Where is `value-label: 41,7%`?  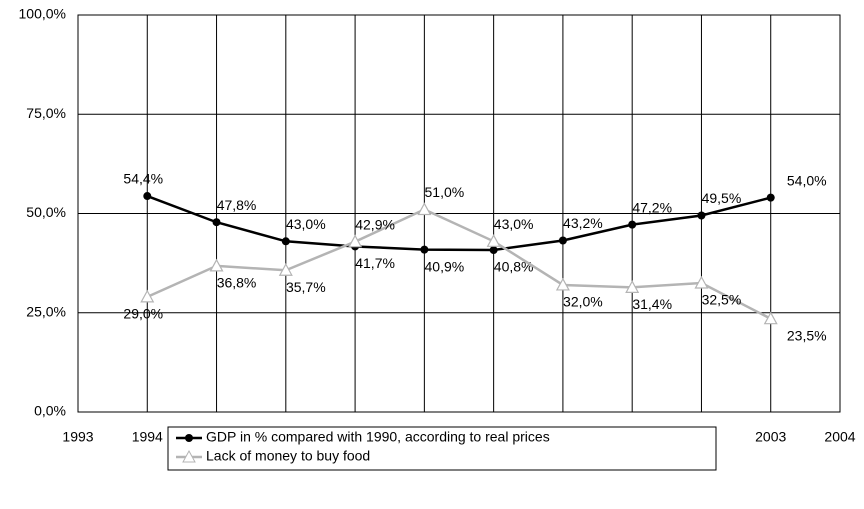
value-label: 41,7% is located at coordinates (375, 263).